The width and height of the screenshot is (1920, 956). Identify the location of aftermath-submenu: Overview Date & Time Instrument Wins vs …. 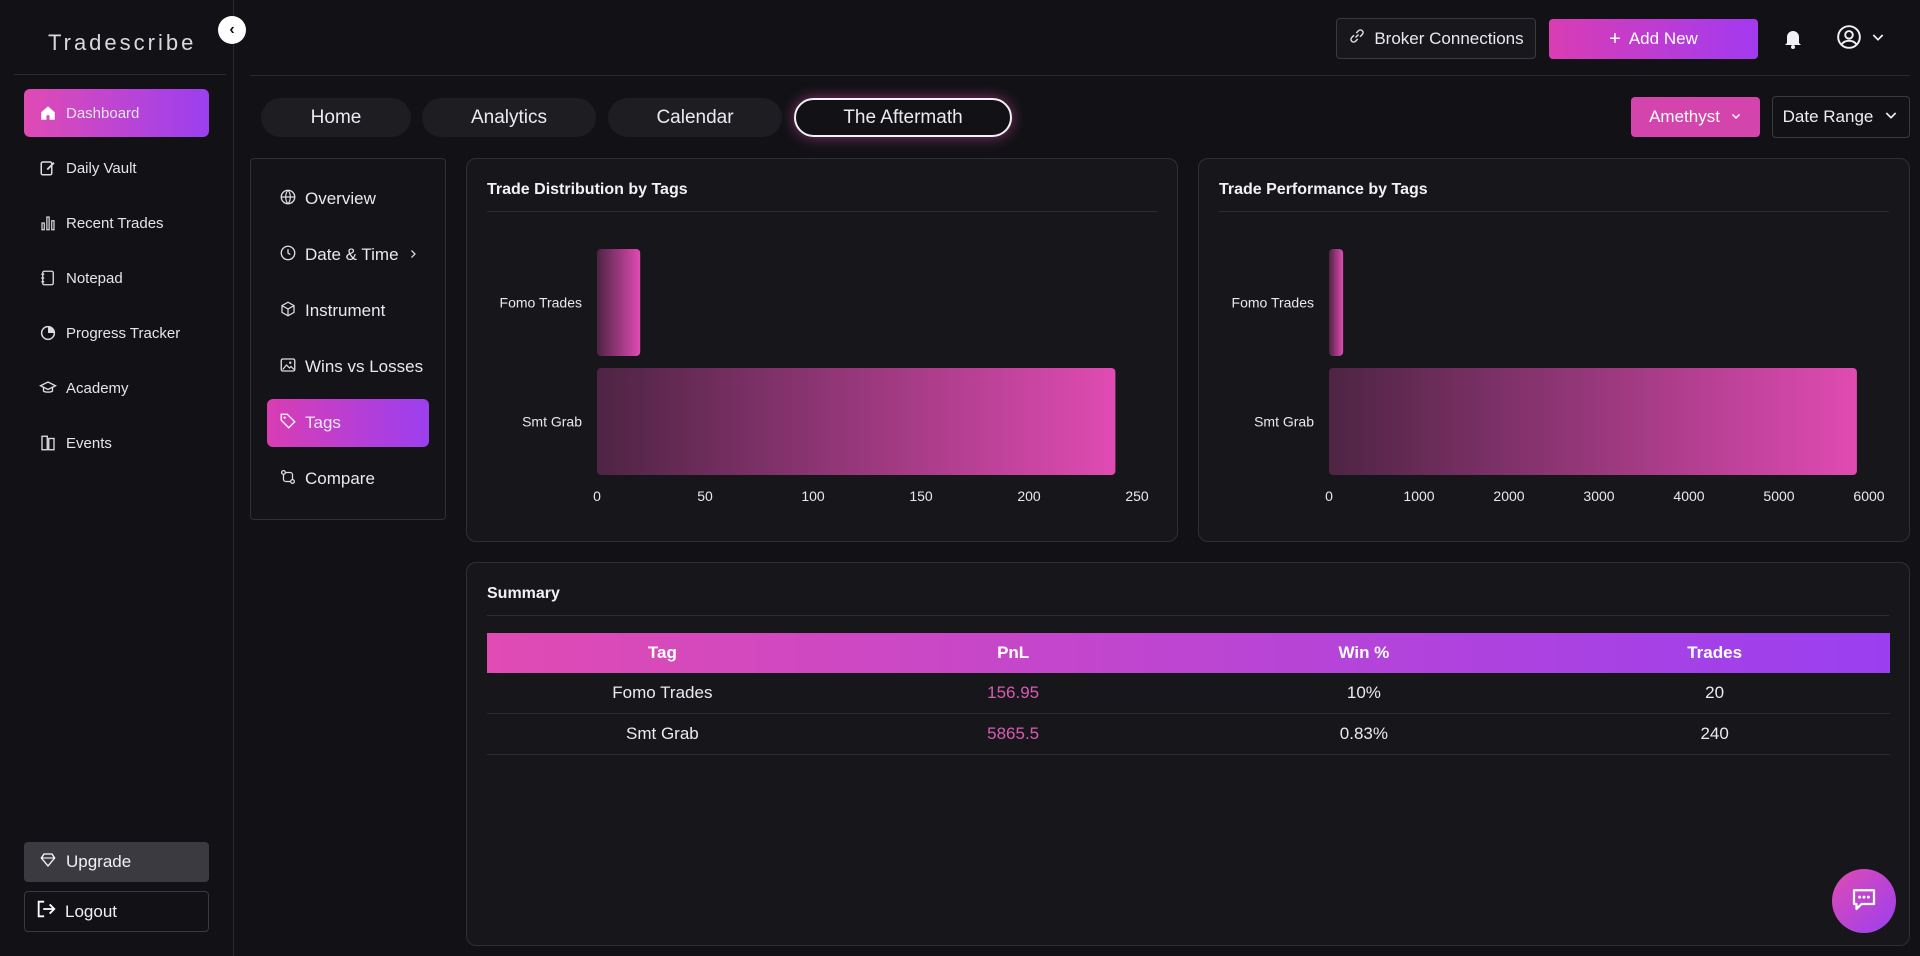
(348, 339).